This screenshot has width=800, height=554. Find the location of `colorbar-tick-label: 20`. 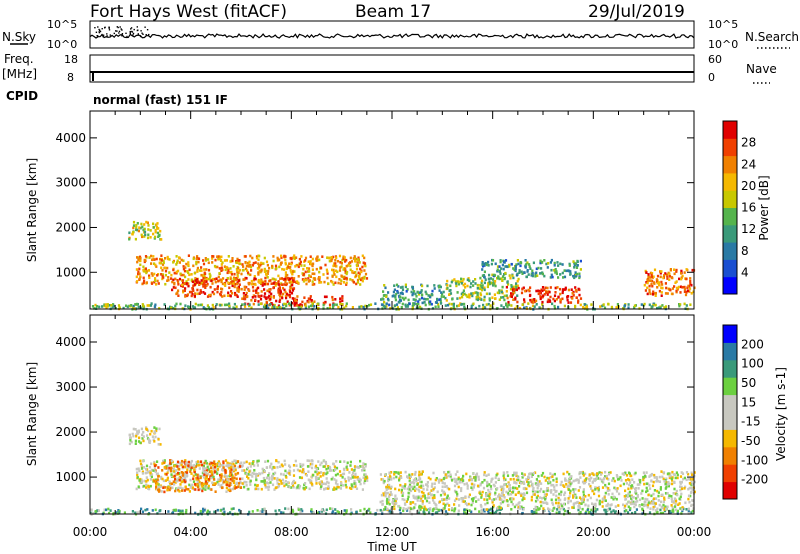

colorbar-tick-label: 20 is located at coordinates (748, 186).